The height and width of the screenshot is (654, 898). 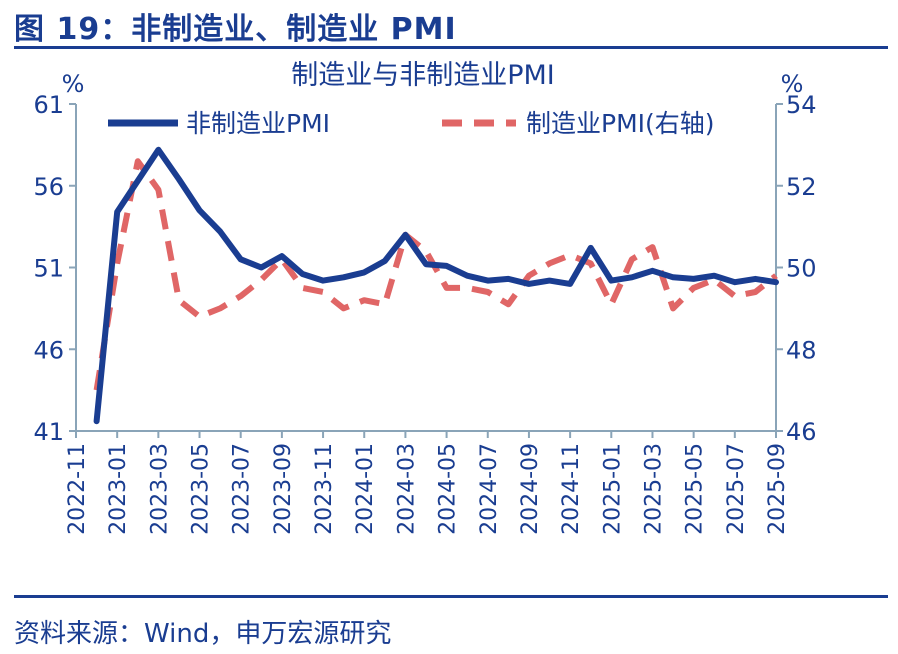 I want to click on left-tick-label: 61, so click(x=48, y=105).